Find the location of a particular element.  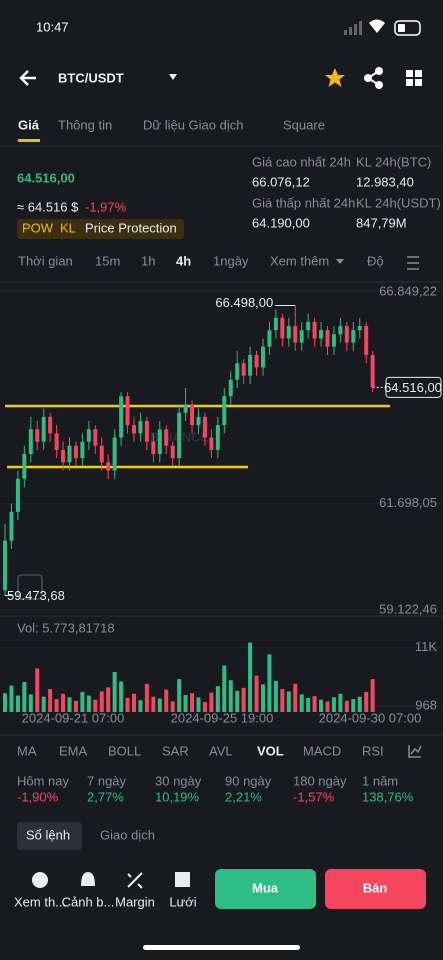

bottom-tab: Sổ lệnh is located at coordinates (48, 834).